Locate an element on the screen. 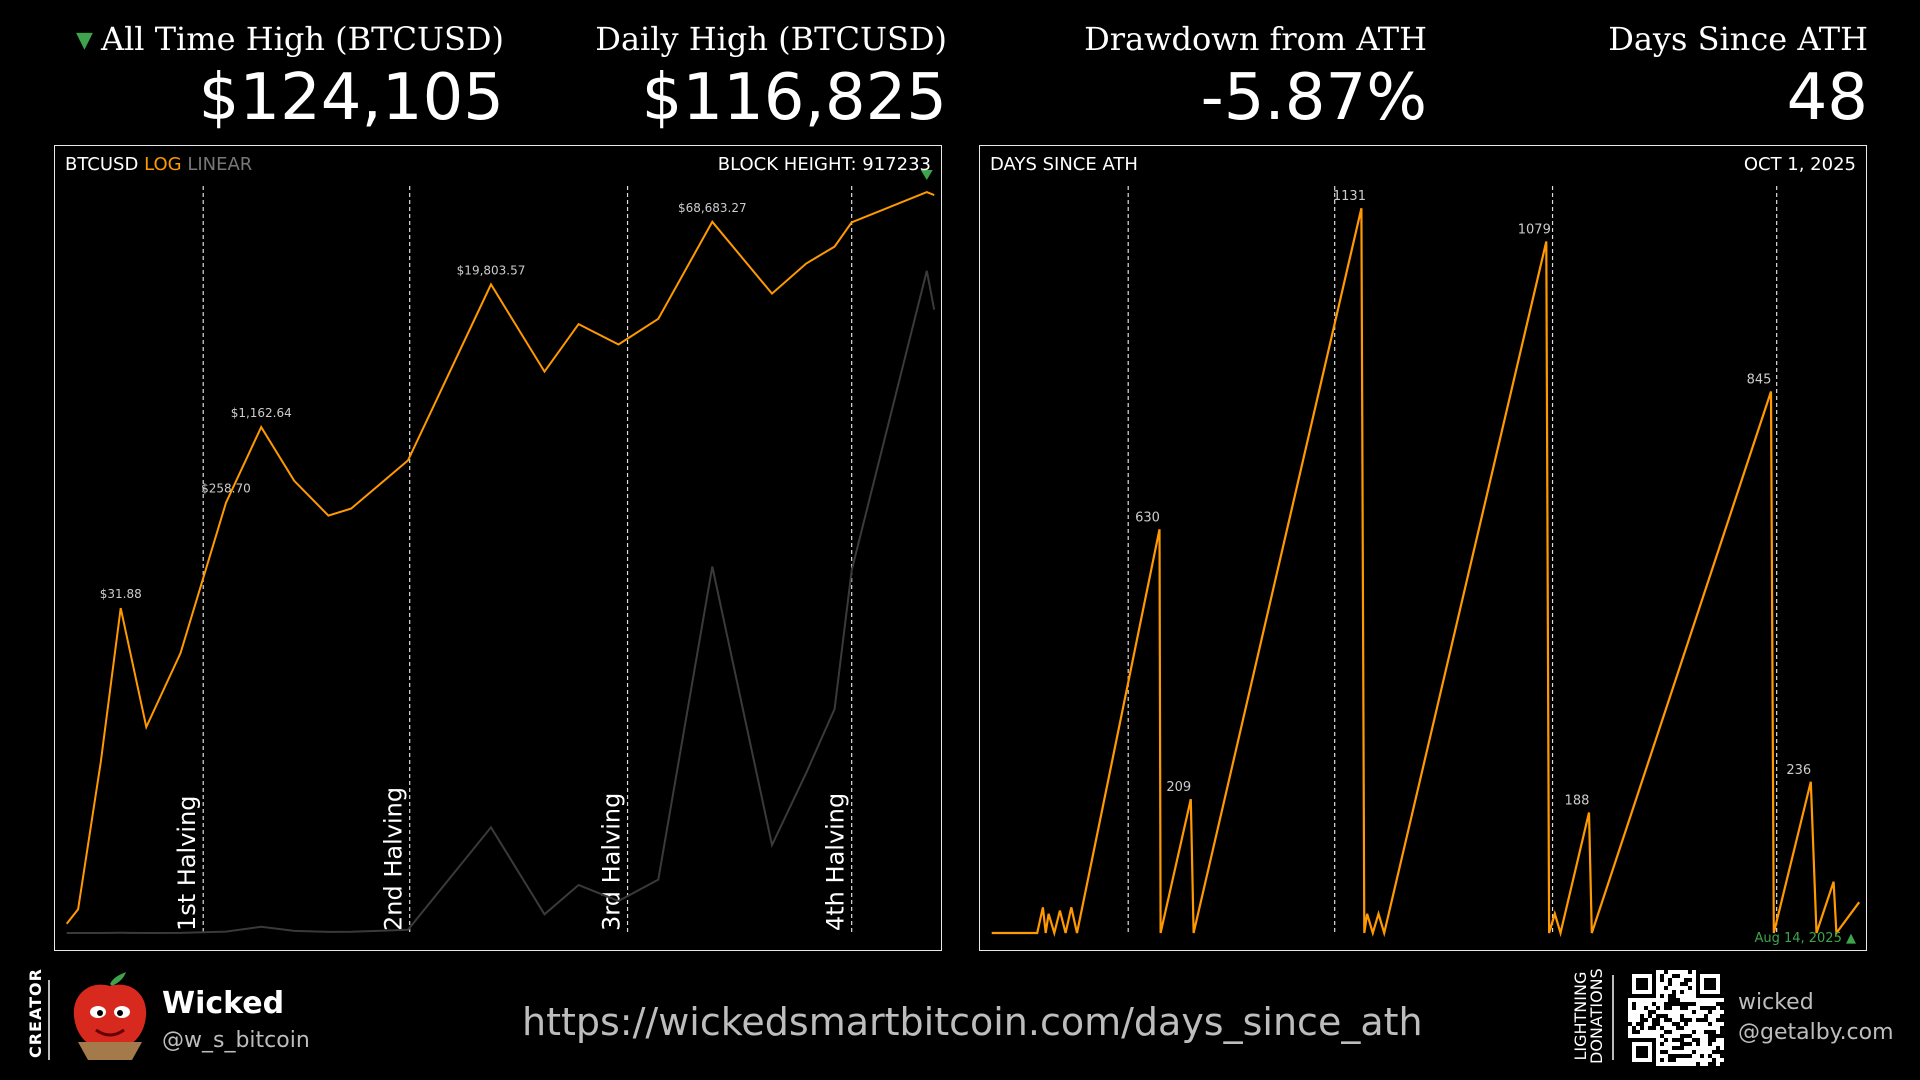  ath-label: All Time High (BTCUSD) is located at coordinates (302, 39).